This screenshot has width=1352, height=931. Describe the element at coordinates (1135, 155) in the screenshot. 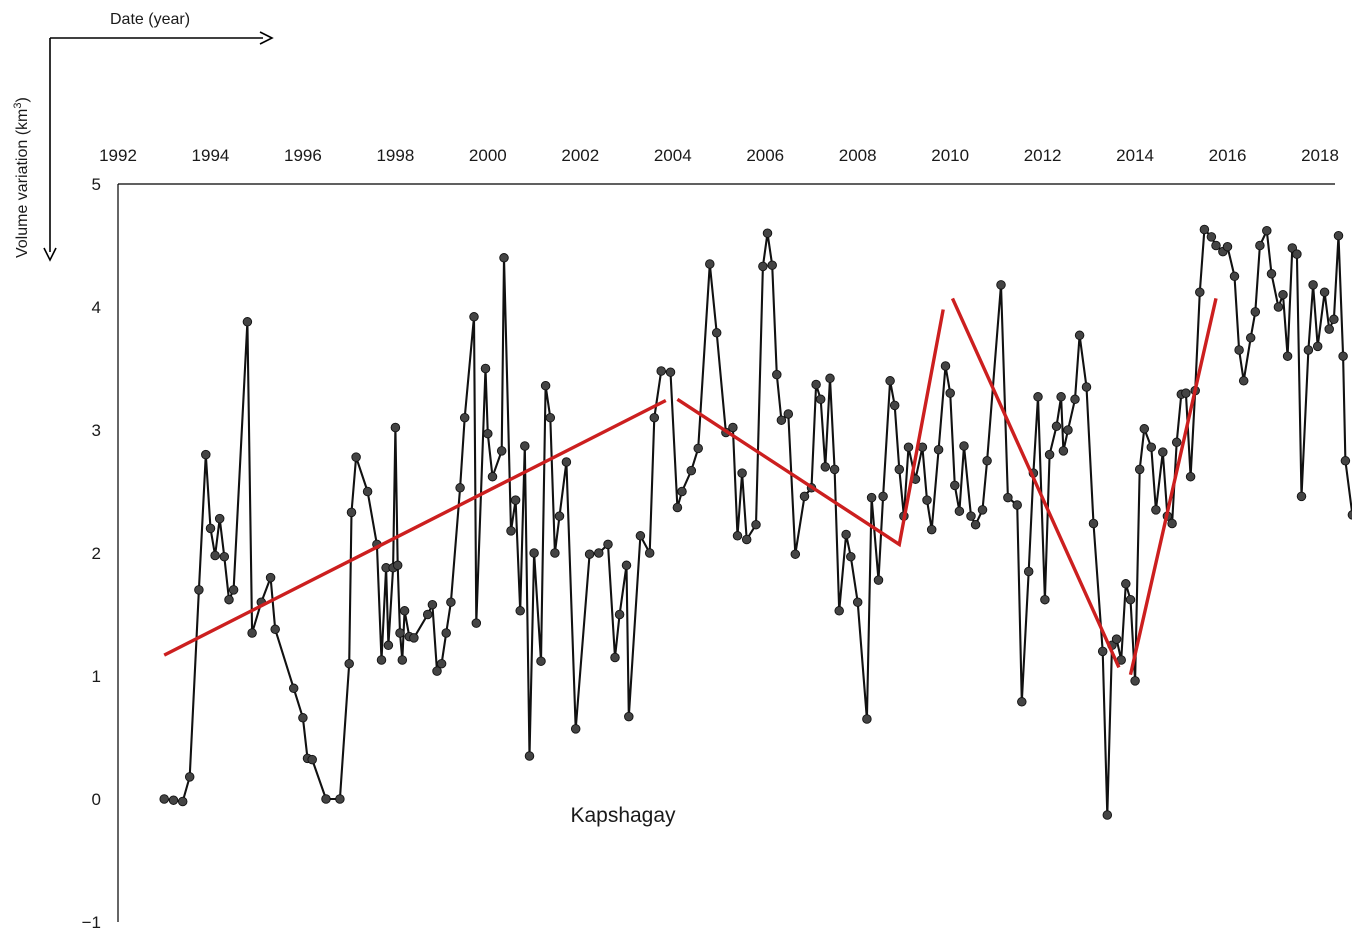

I see `x-tick-label: 2014` at that location.